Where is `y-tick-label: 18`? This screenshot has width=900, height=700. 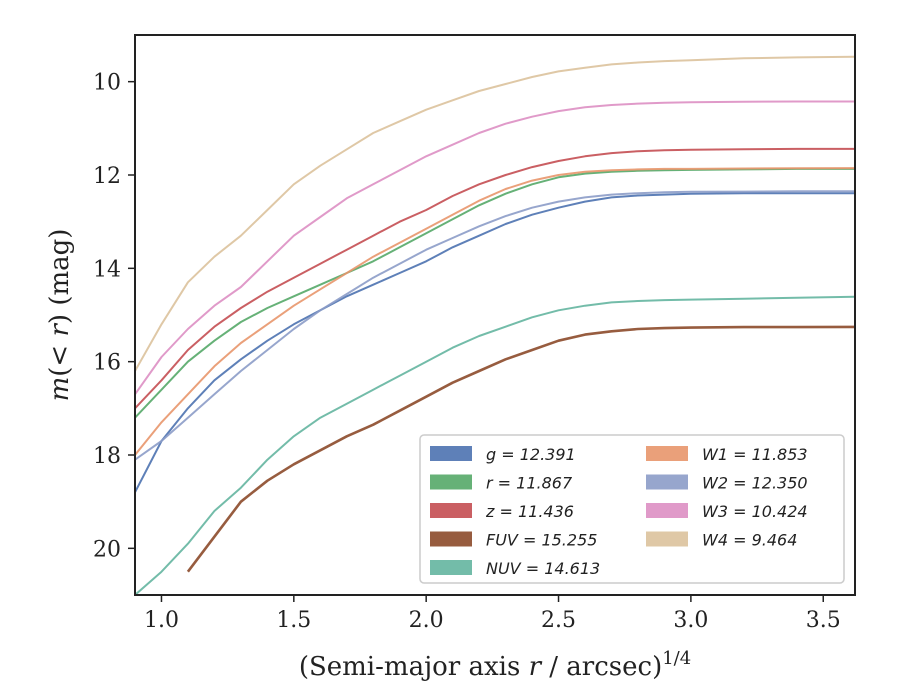
y-tick-label: 18 is located at coordinates (107, 456).